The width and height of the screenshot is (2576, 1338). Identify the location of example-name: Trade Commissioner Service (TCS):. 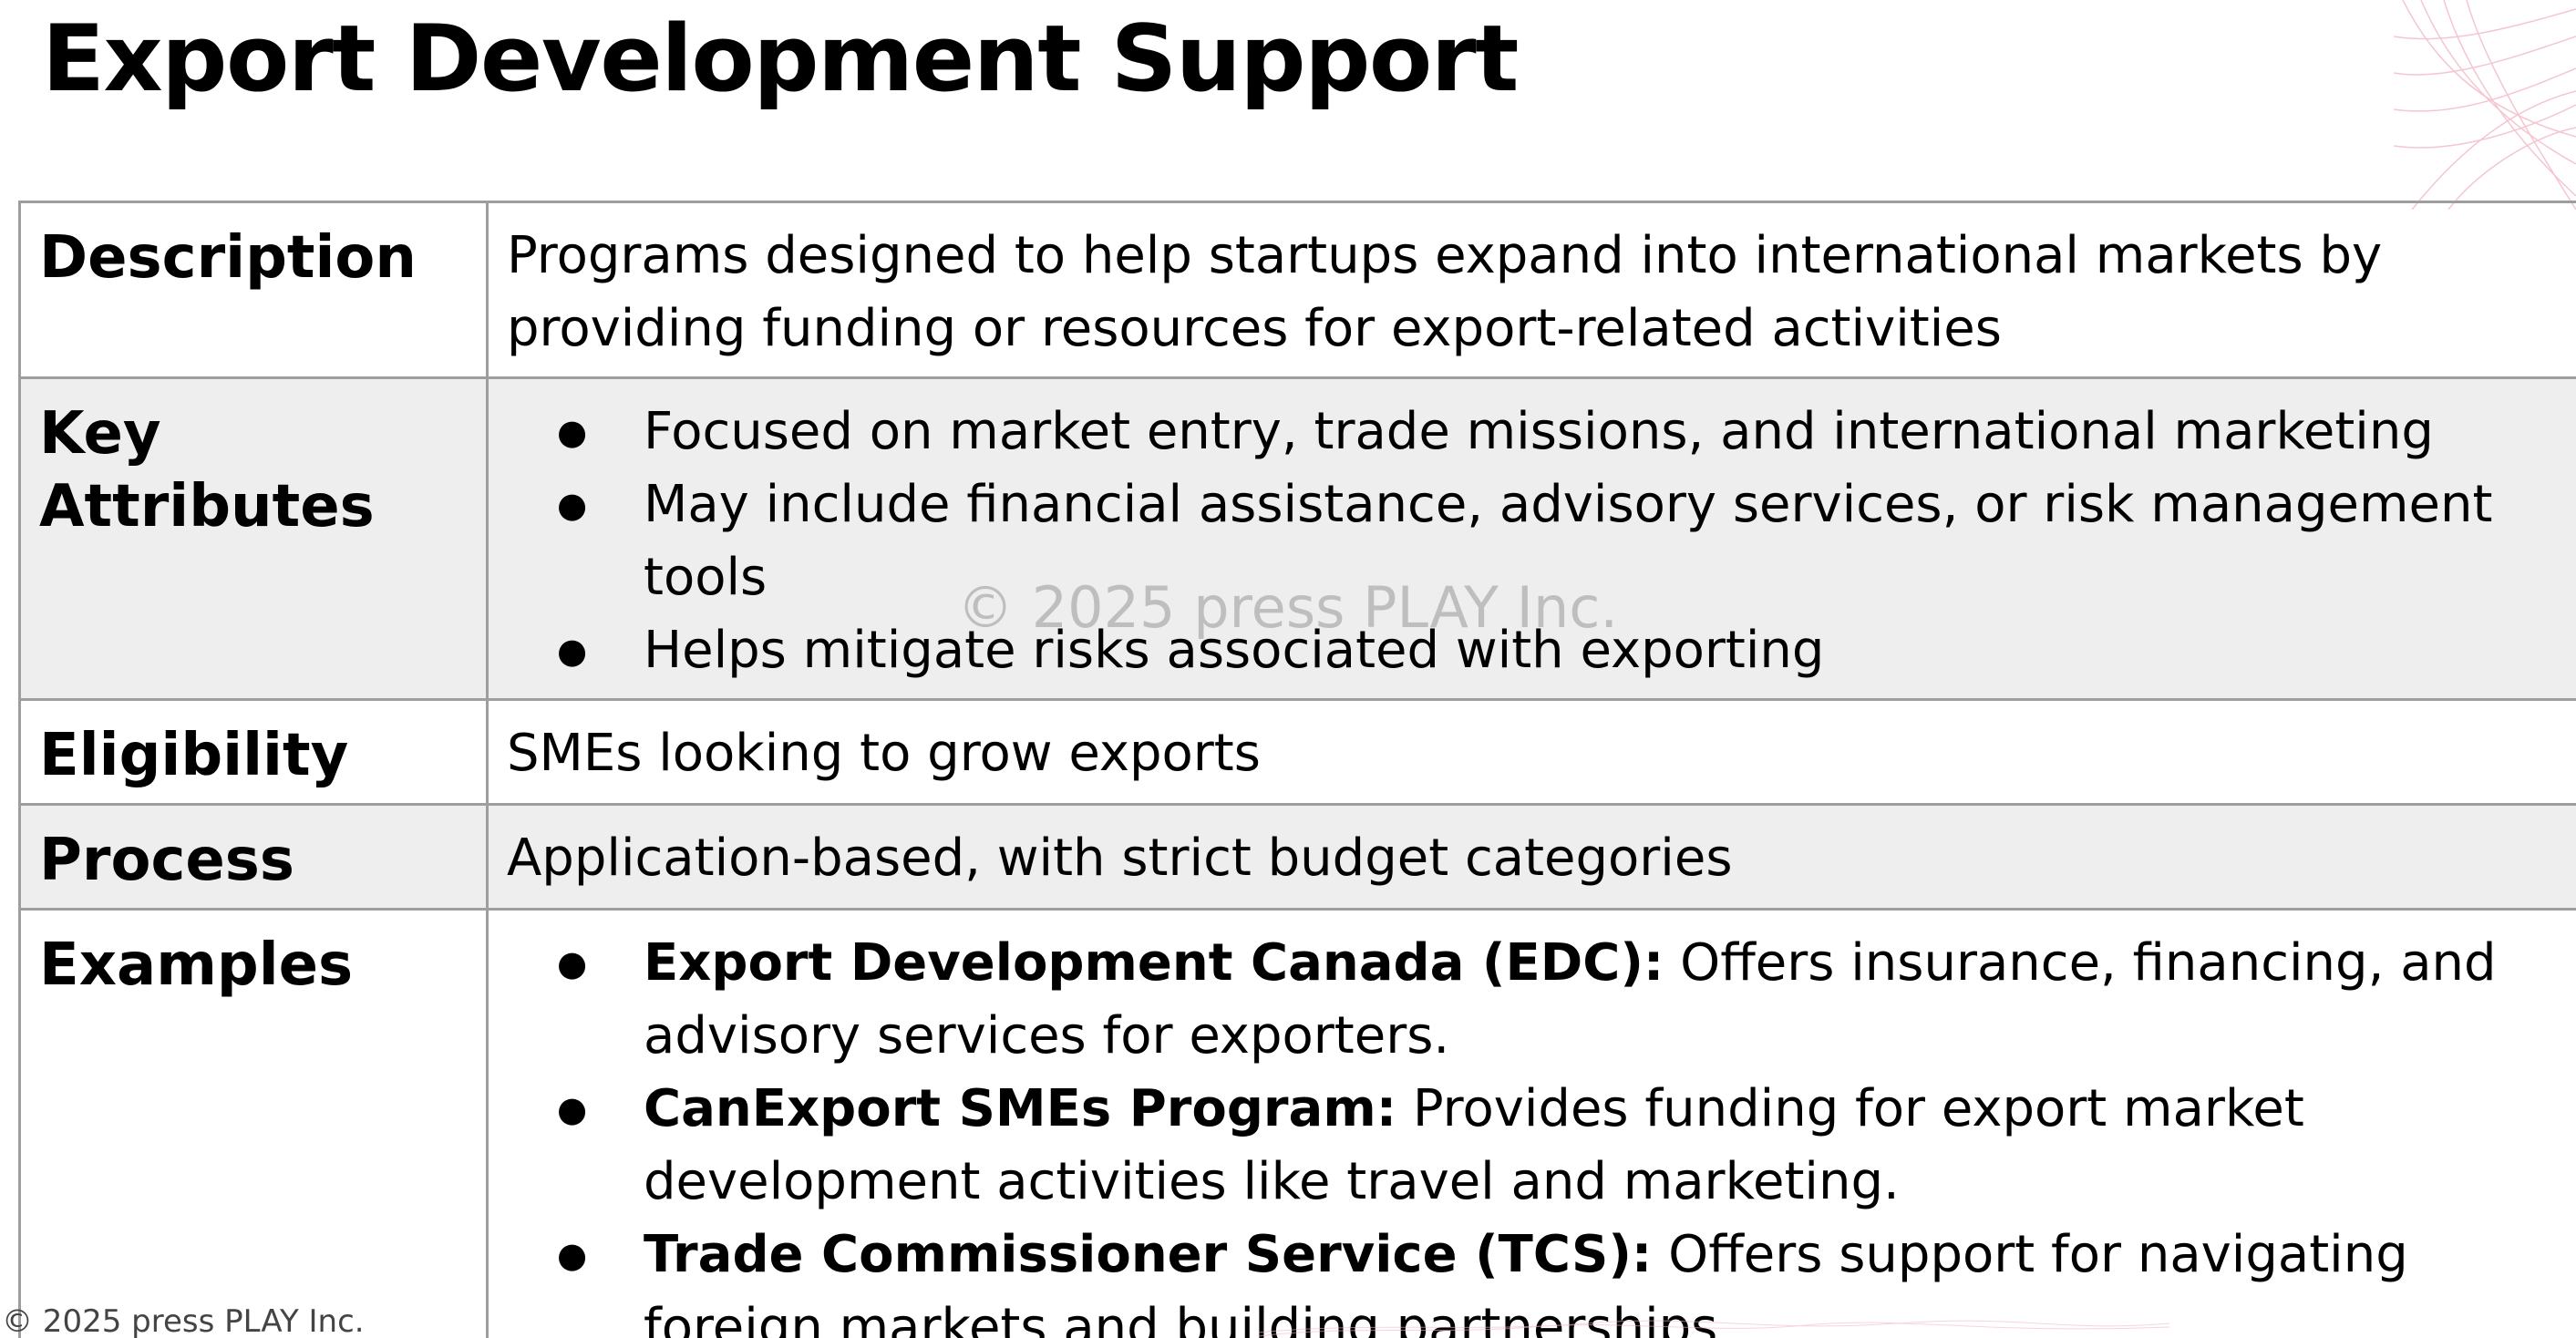
(1148, 1254).